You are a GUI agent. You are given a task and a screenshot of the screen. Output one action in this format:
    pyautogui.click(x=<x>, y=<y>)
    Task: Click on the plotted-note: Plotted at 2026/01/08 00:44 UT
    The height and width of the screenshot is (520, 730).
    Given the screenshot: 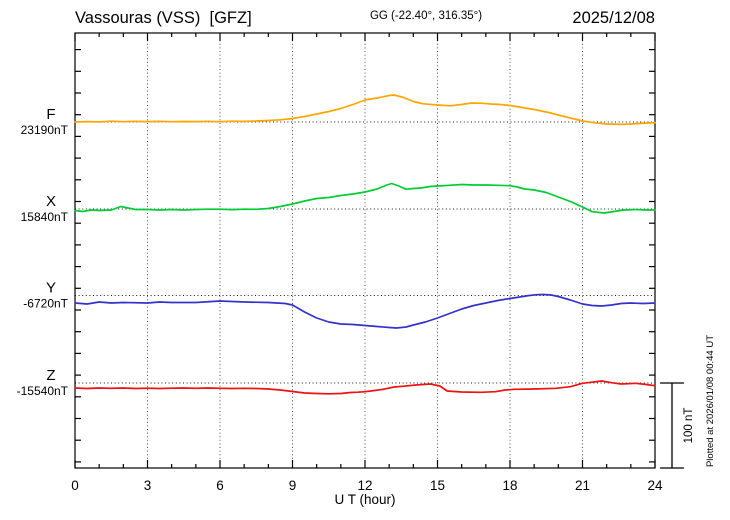 What is the action you would take?
    pyautogui.click(x=710, y=401)
    